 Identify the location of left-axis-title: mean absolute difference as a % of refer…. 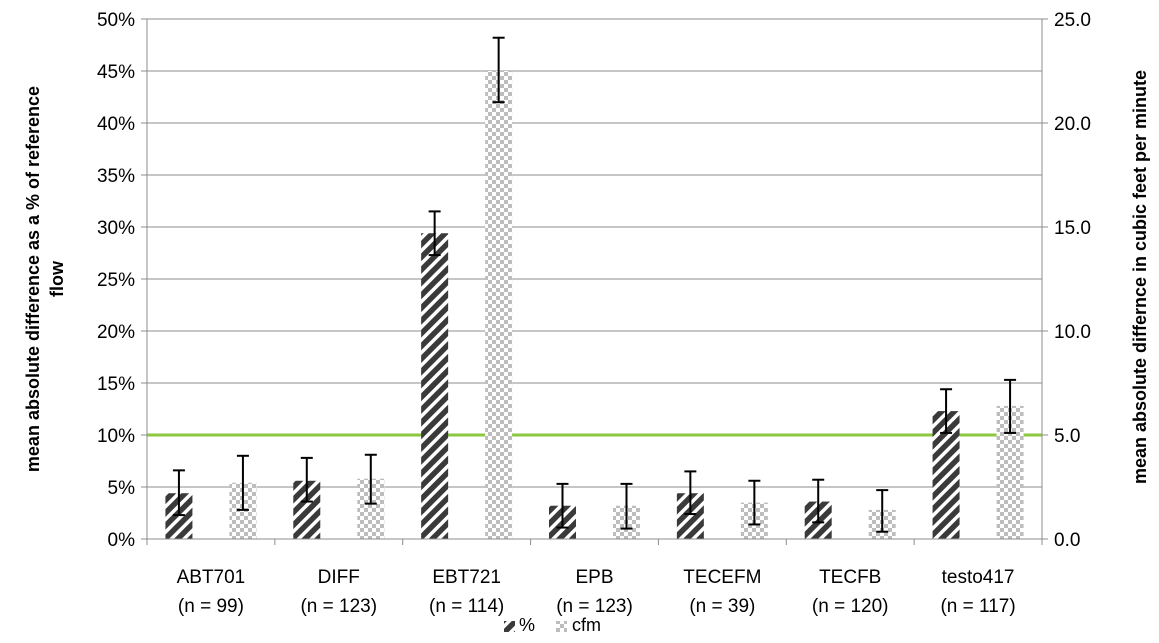
(33, 279).